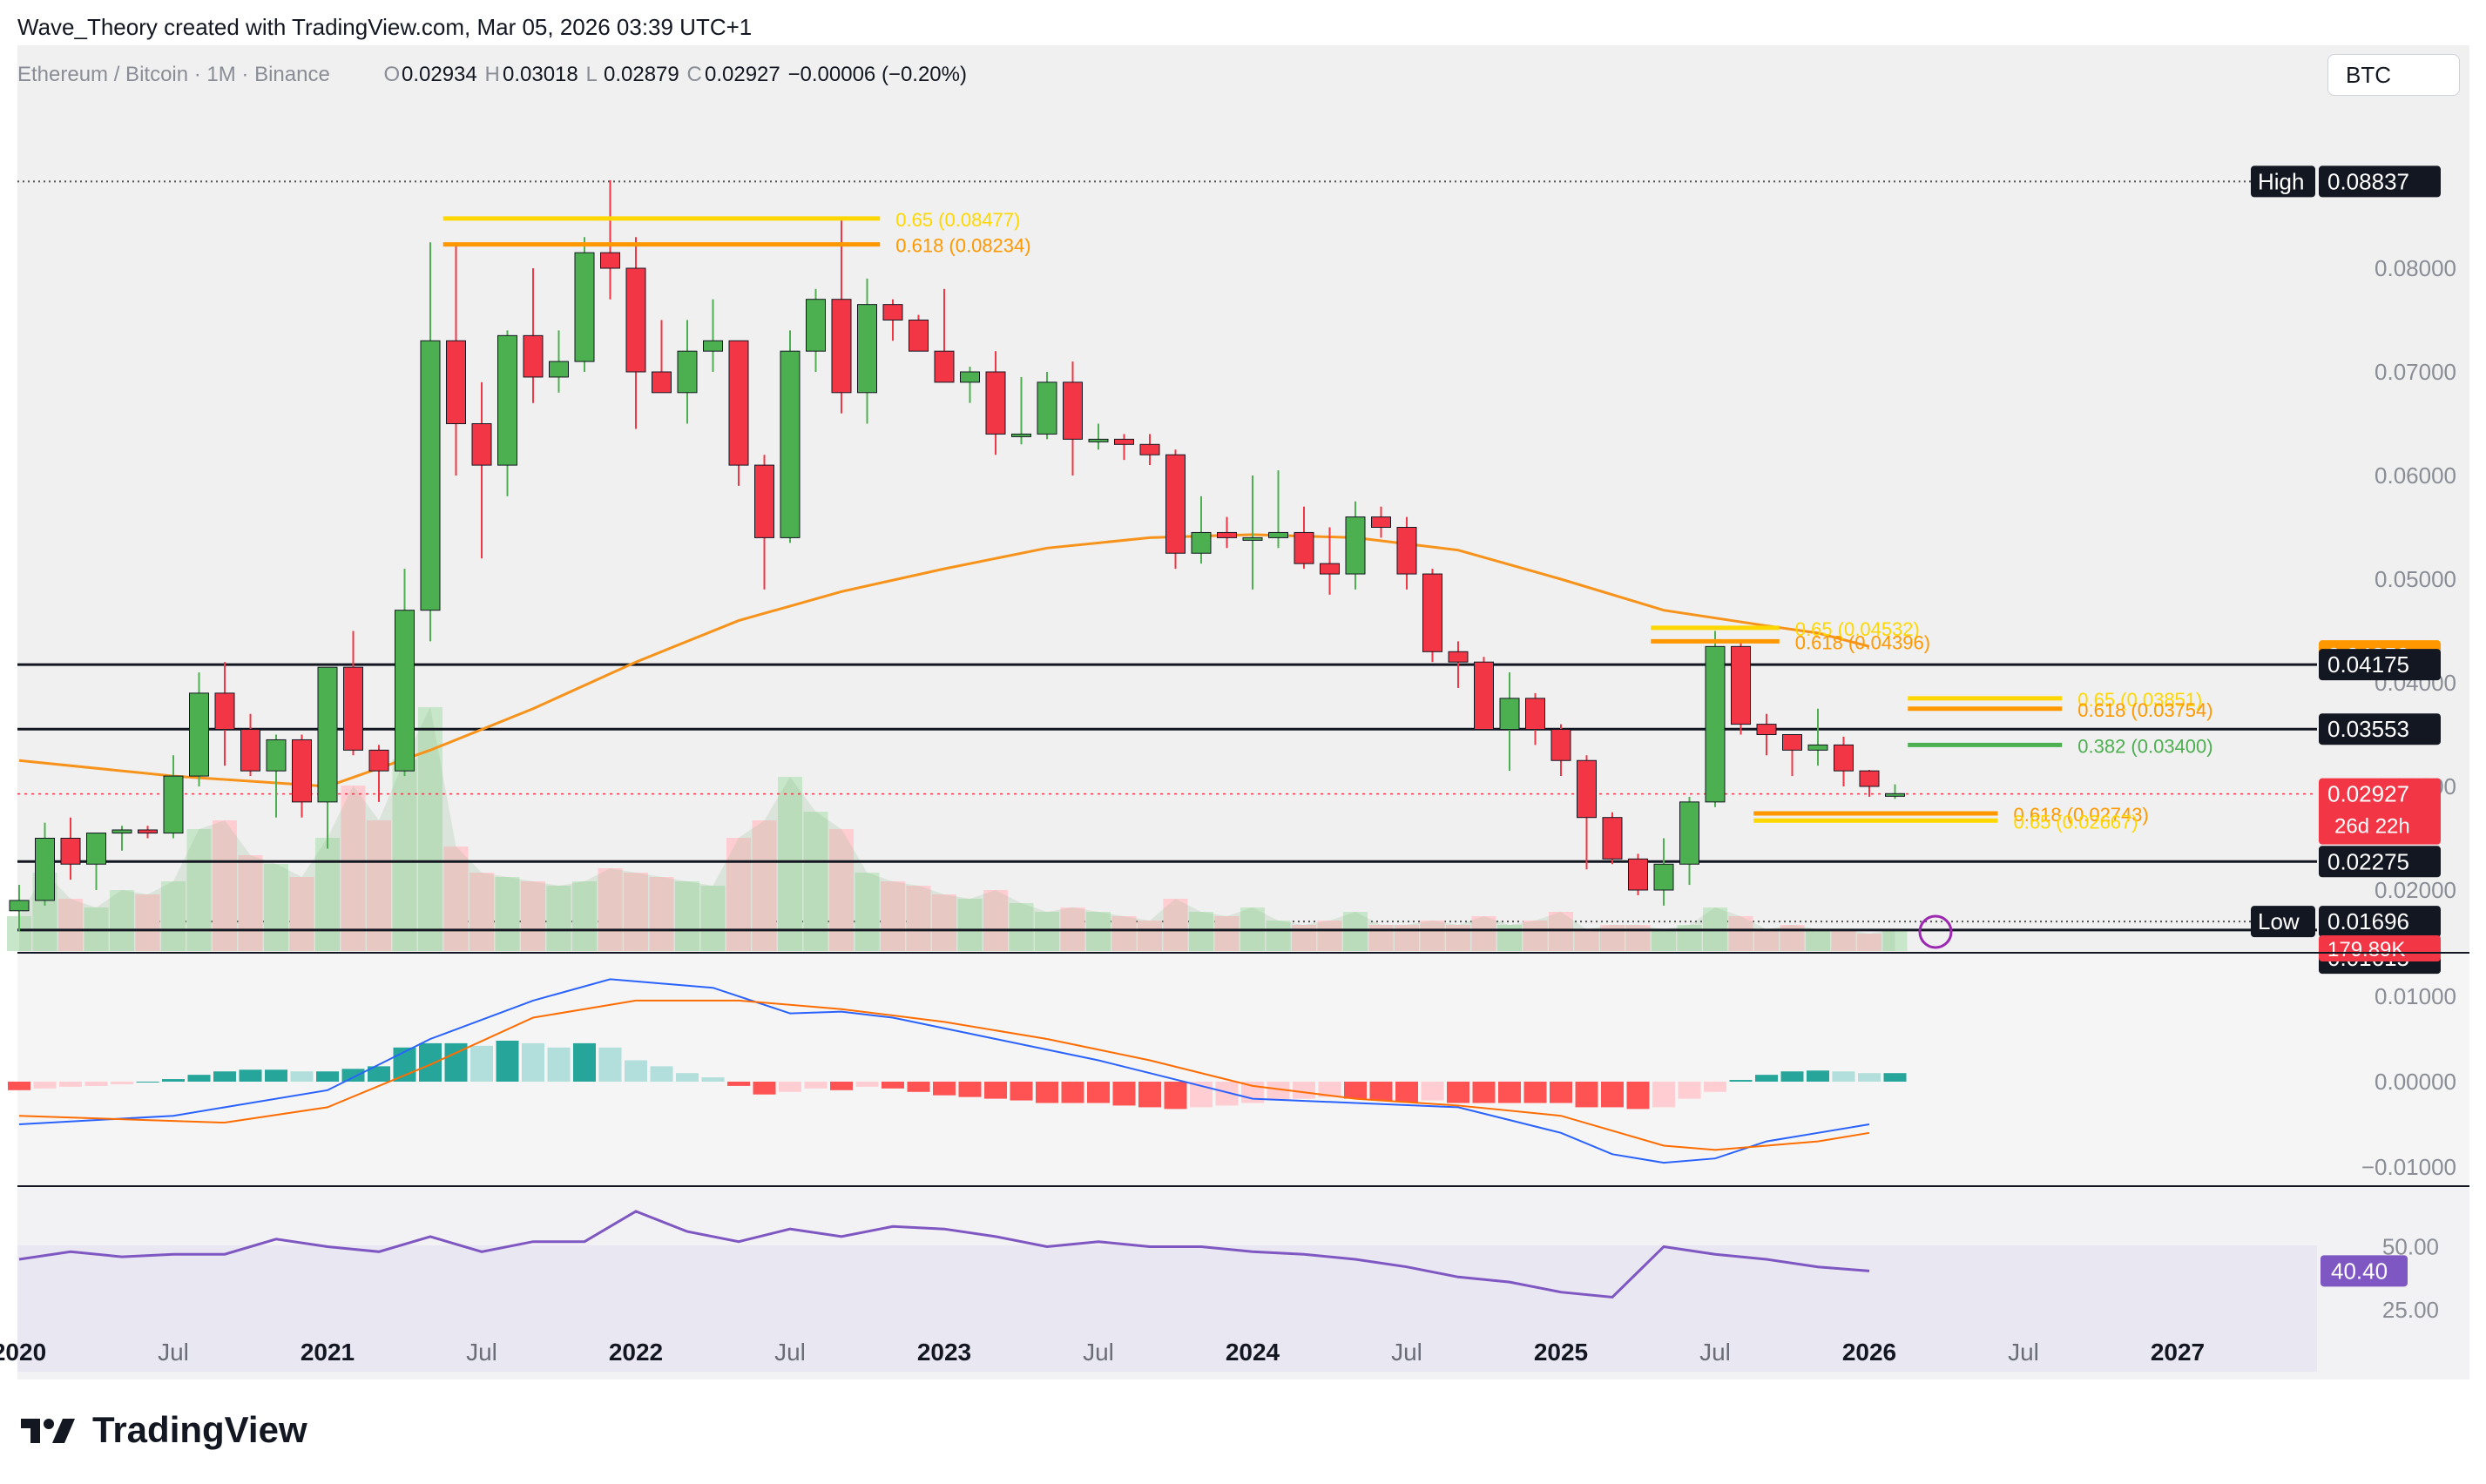  I want to click on fib-level-label: 0.65 (0.04532), so click(1857, 629).